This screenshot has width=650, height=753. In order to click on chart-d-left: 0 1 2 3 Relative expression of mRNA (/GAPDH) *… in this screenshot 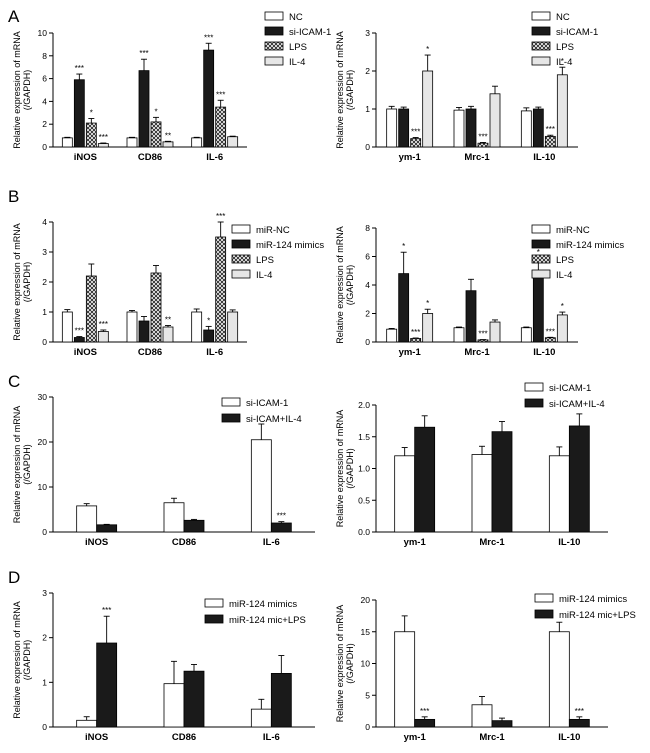, I will do `click(163, 665)`.